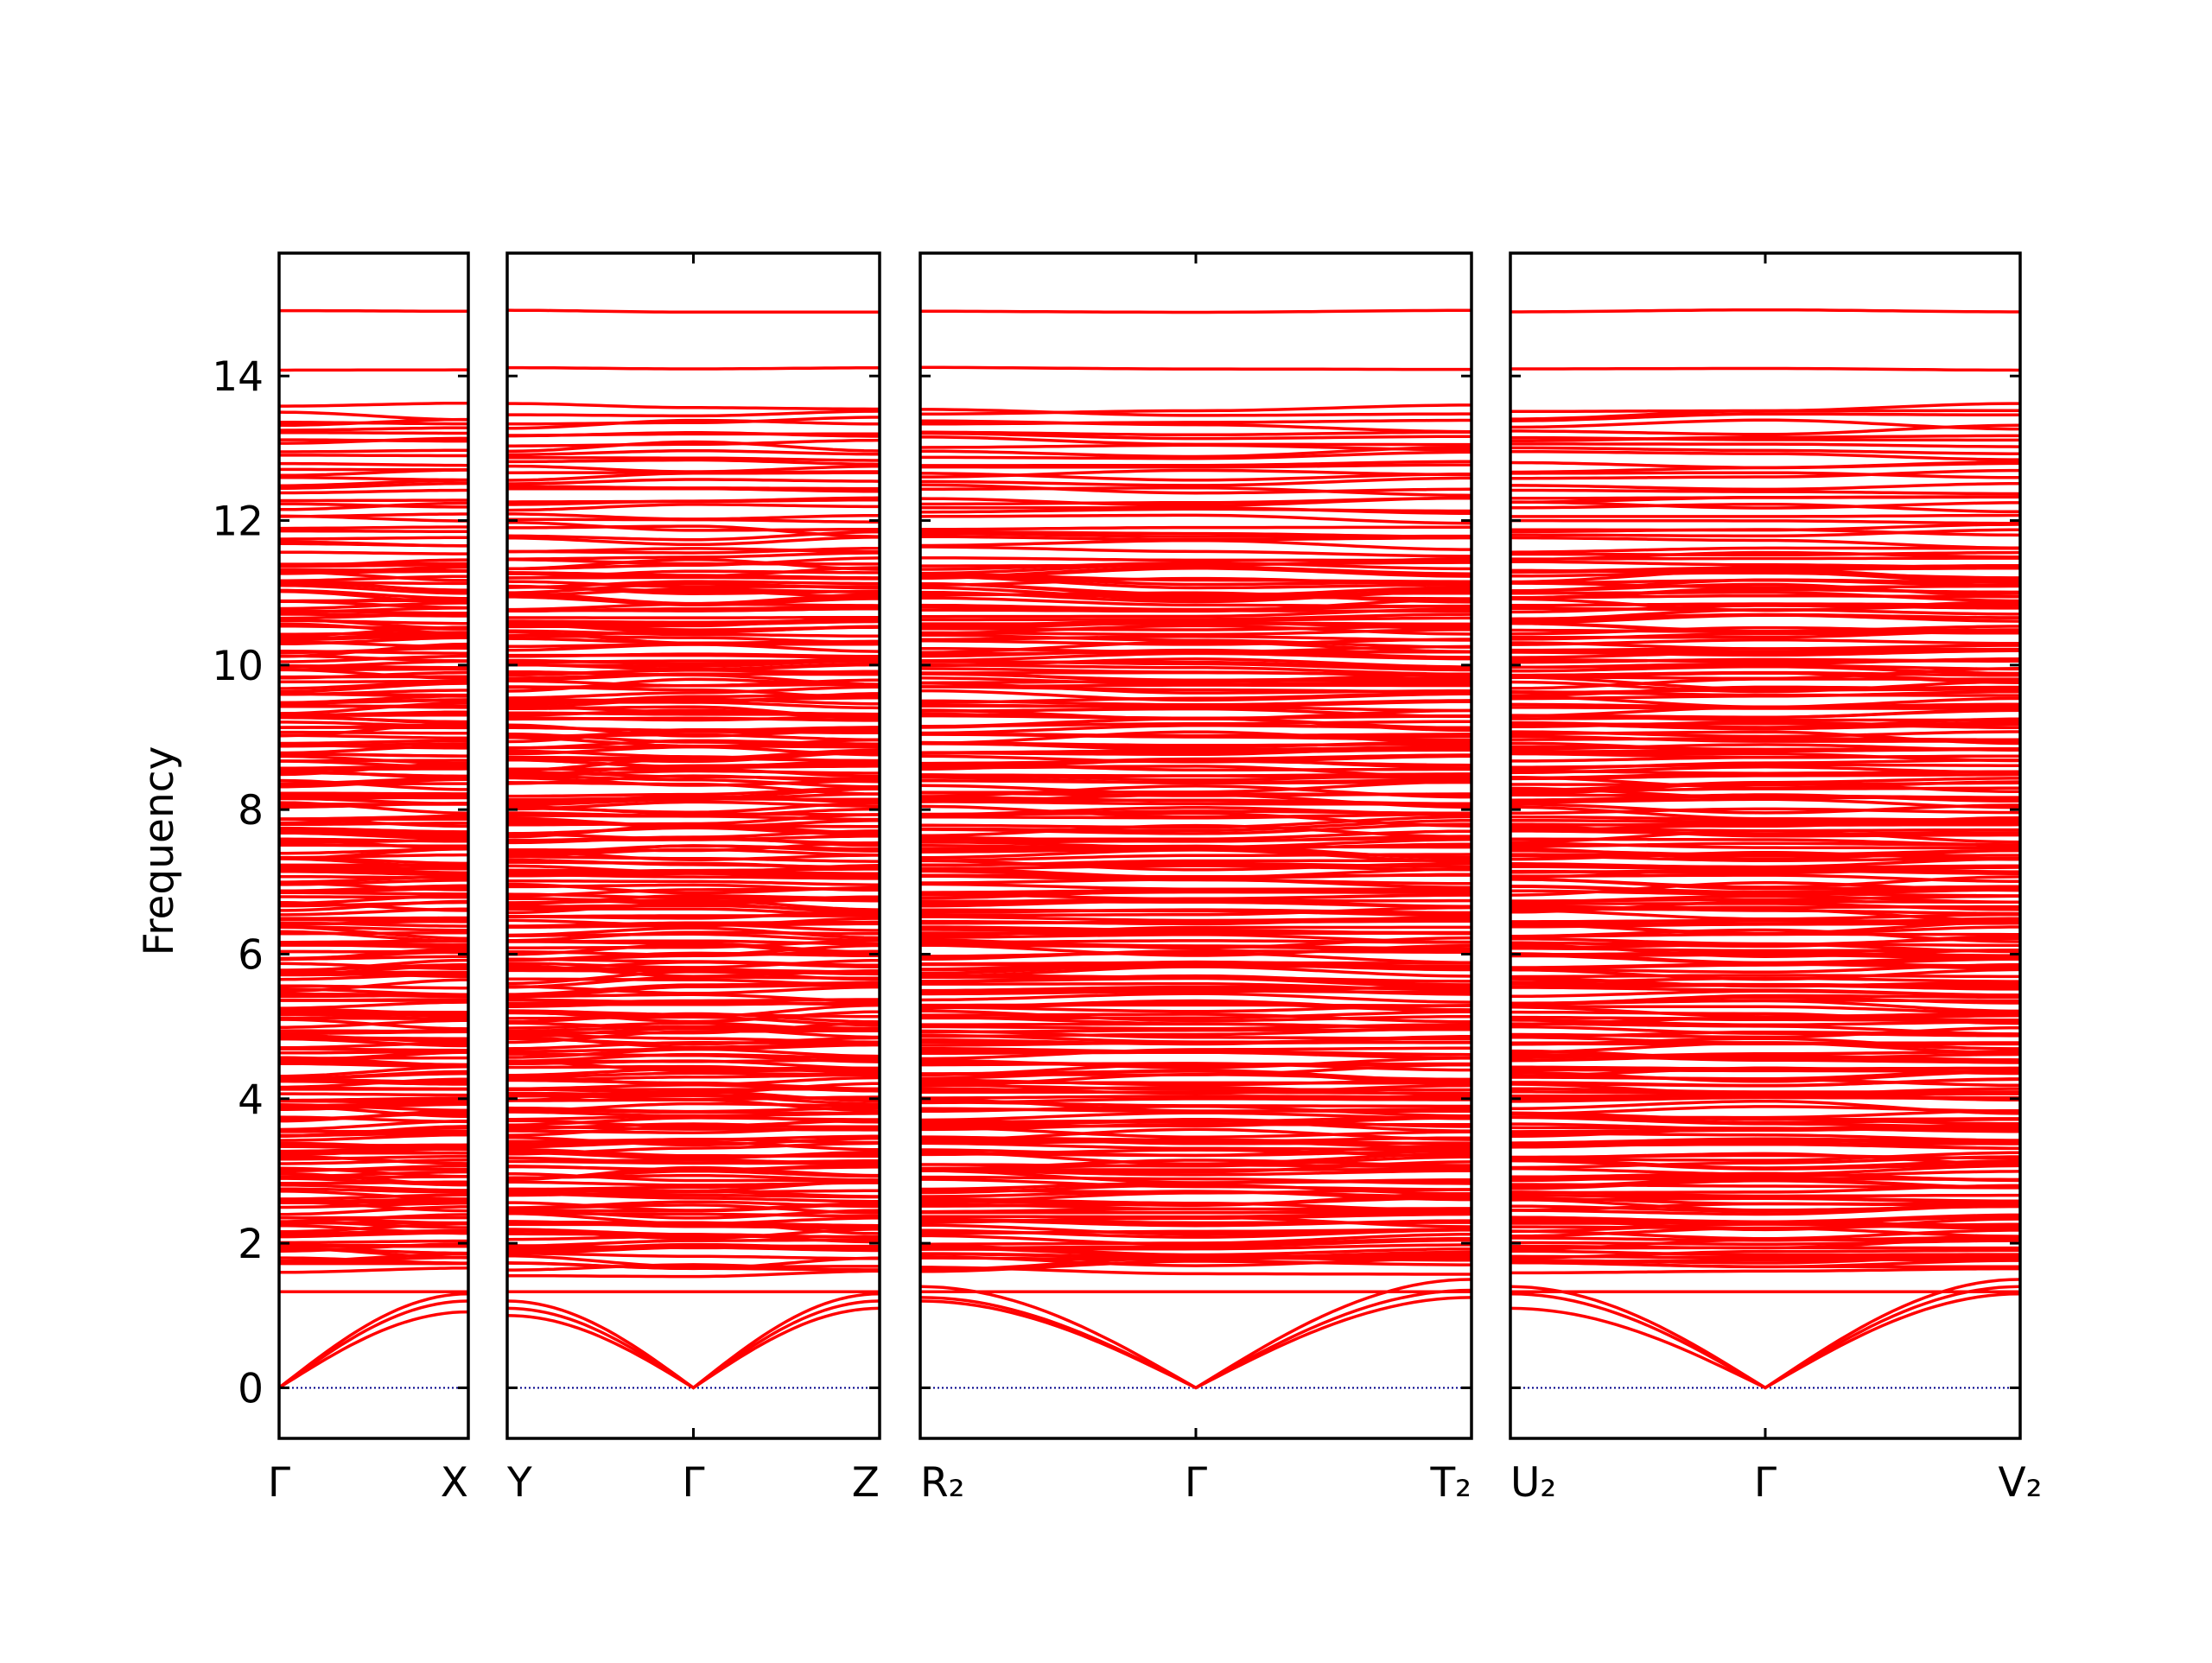 Image resolution: width=2212 pixels, height=1663 pixels. Describe the element at coordinates (251, 955) in the screenshot. I see `y-tick-label: 6` at that location.